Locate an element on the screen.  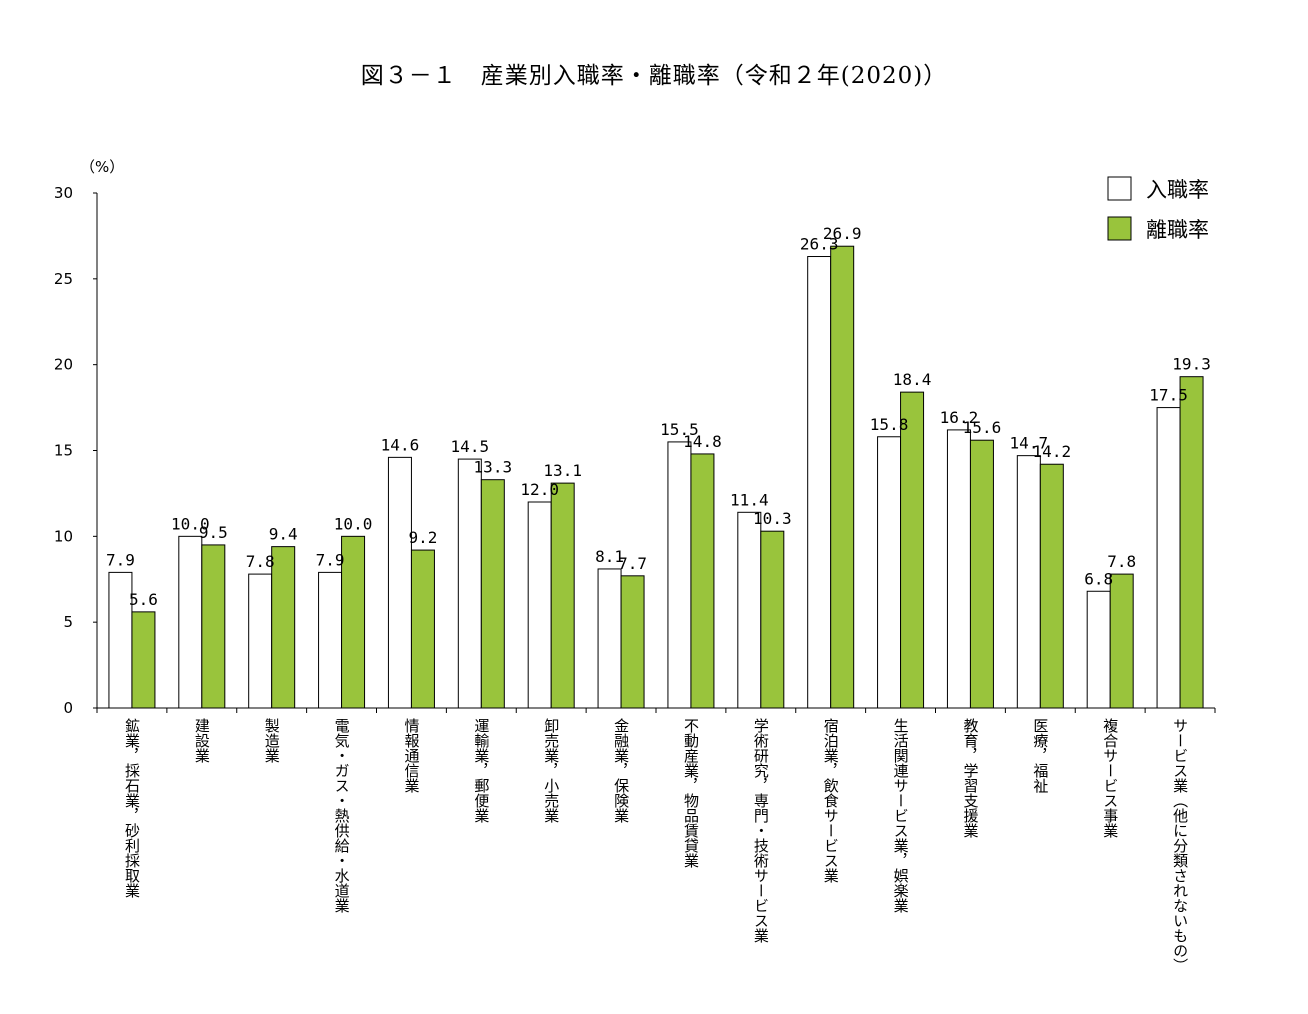
legend-swatch-hiring-rate is located at coordinates (1119, 188).